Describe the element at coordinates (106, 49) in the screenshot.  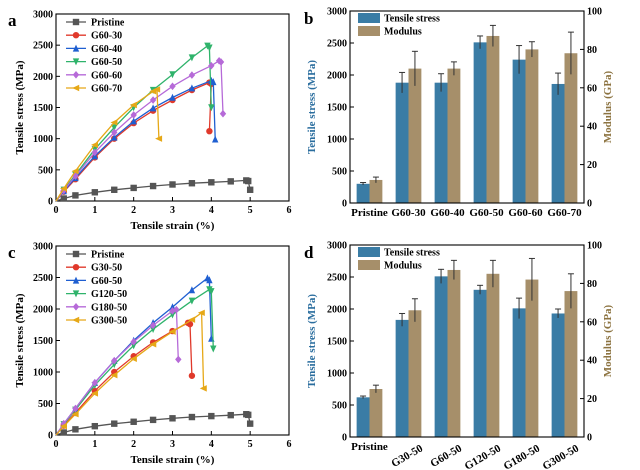
I see `legend-label: G60-40` at that location.